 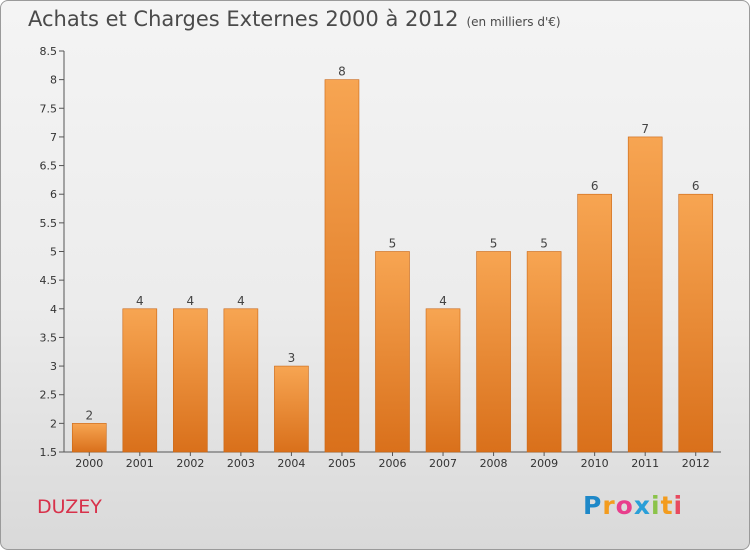 I want to click on y-tick-label: 7.5, so click(x=49, y=108).